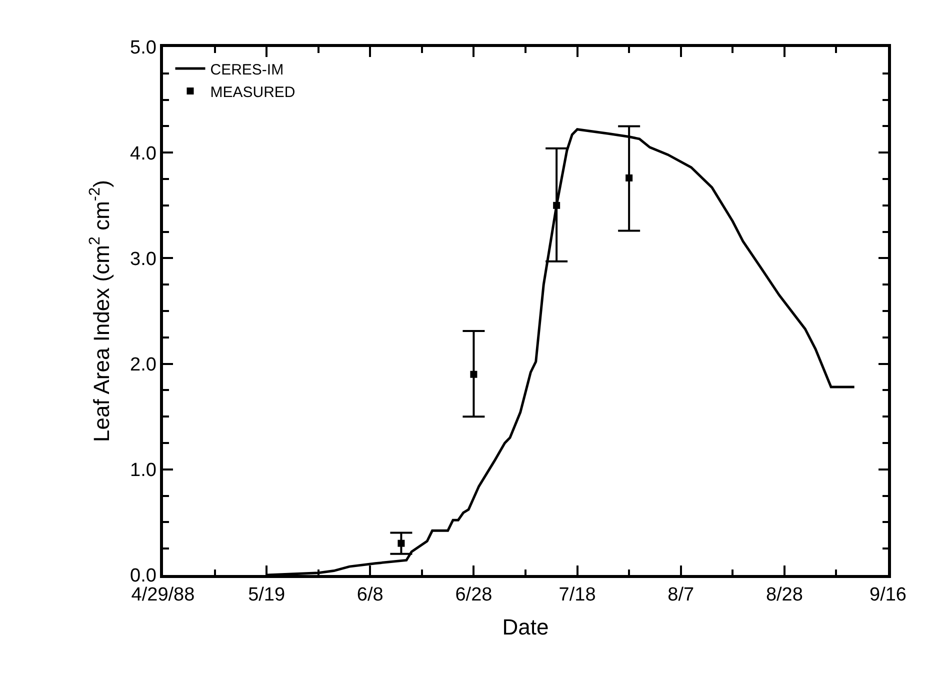  Describe the element at coordinates (577, 595) in the screenshot. I see `x-tick-label: 7/18` at that location.